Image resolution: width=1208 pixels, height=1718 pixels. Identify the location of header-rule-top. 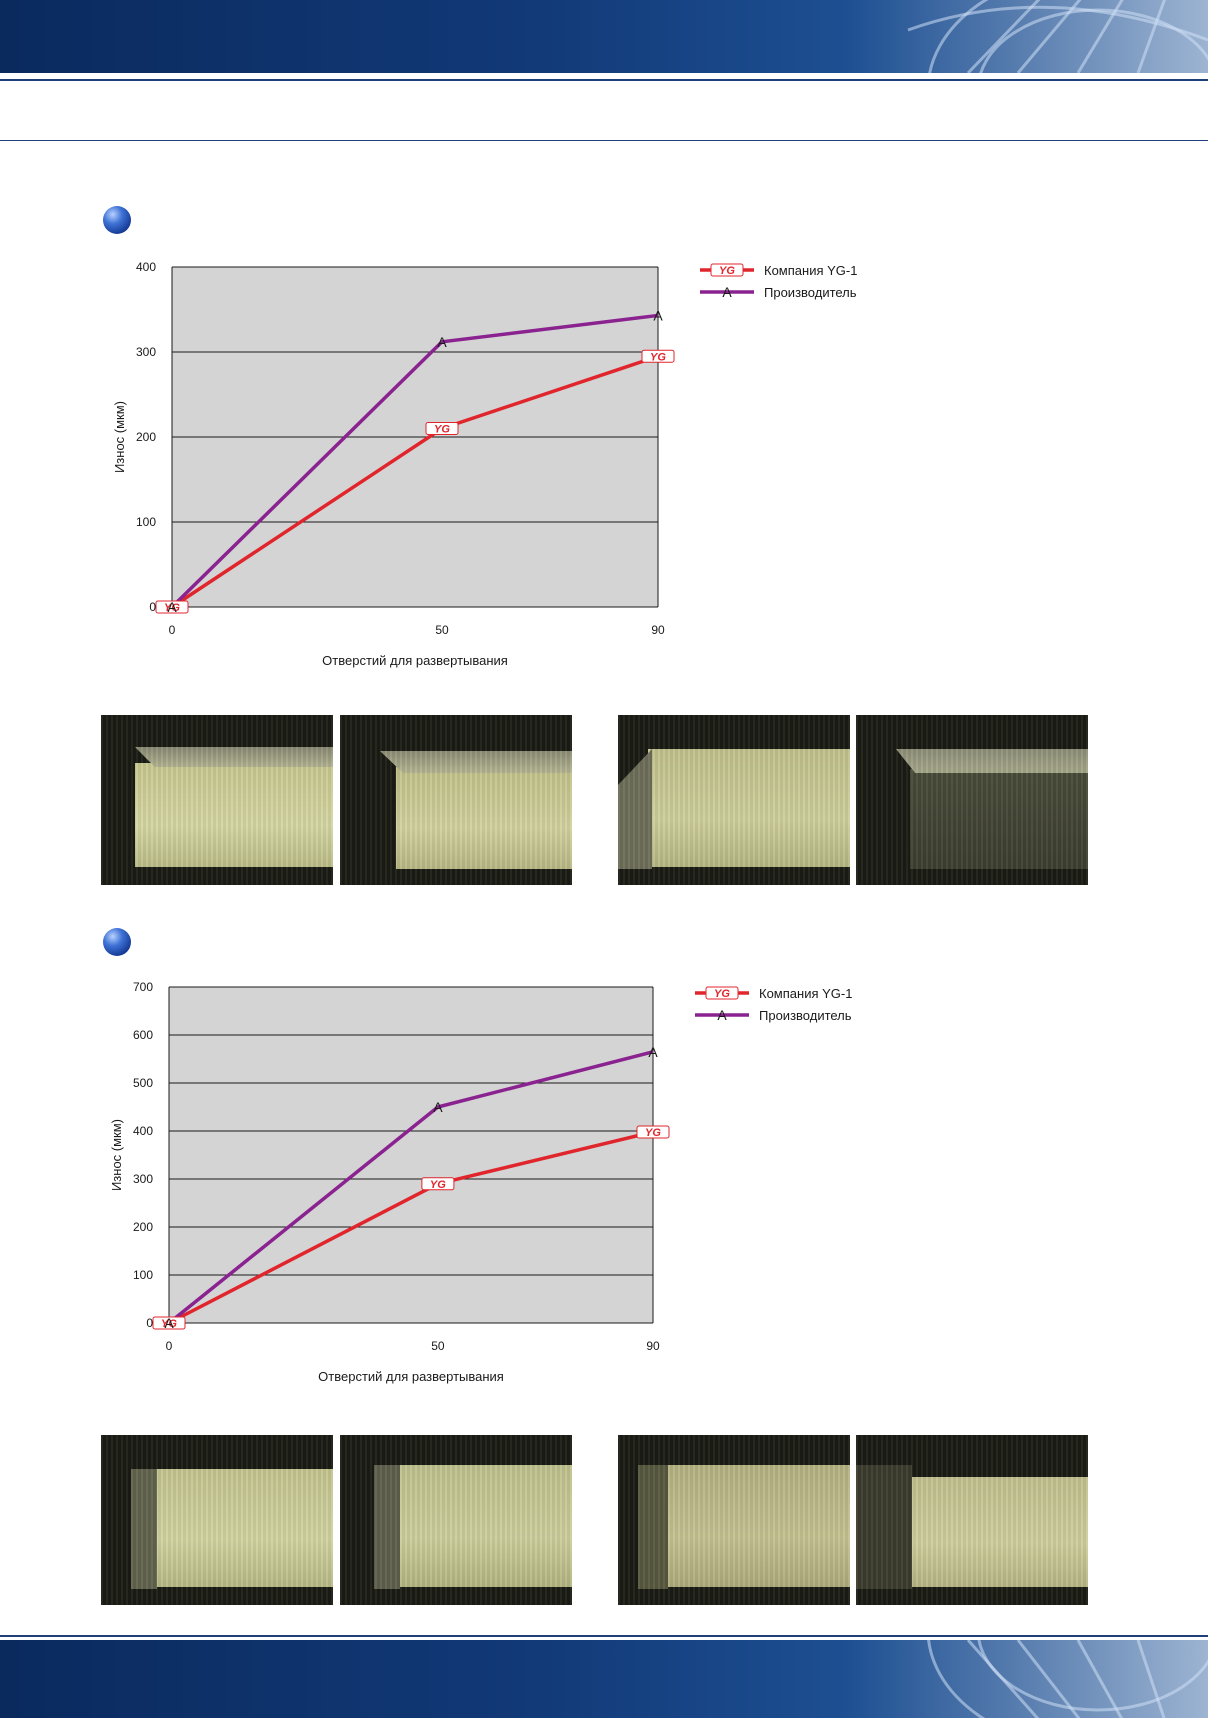
(604, 80).